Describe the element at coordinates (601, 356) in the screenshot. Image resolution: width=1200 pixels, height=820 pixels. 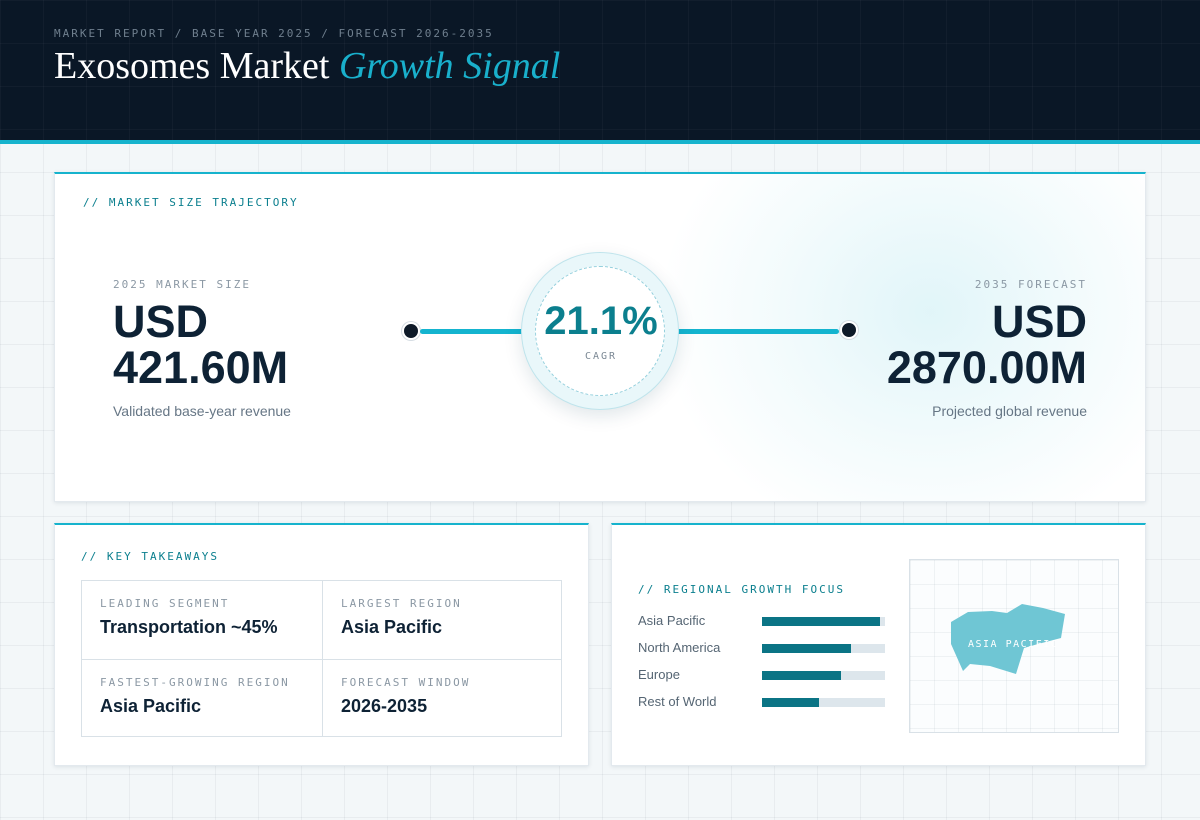
I see `cagr-label: CAGR` at that location.